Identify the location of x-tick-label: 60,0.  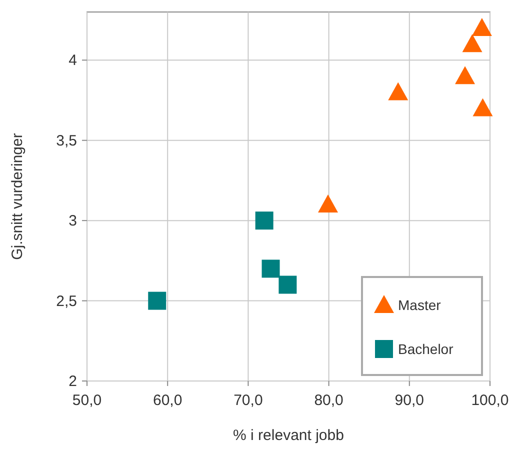
(167, 400).